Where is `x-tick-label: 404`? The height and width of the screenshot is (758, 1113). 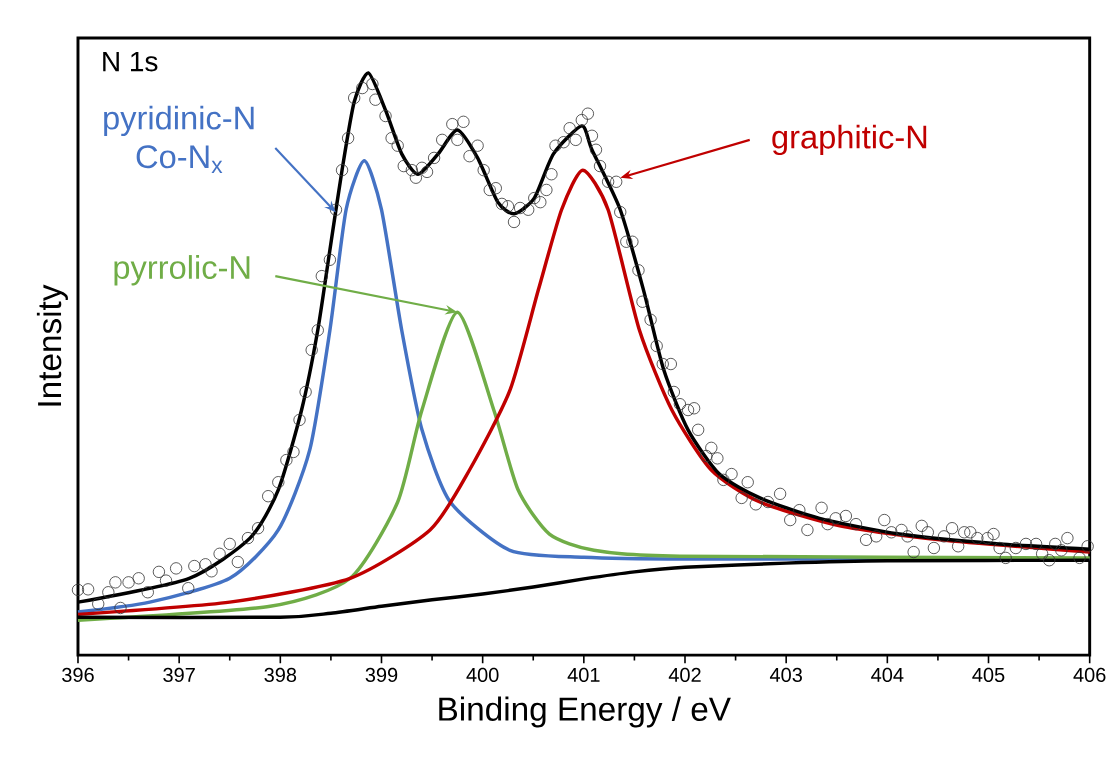 x-tick-label: 404 is located at coordinates (887, 675).